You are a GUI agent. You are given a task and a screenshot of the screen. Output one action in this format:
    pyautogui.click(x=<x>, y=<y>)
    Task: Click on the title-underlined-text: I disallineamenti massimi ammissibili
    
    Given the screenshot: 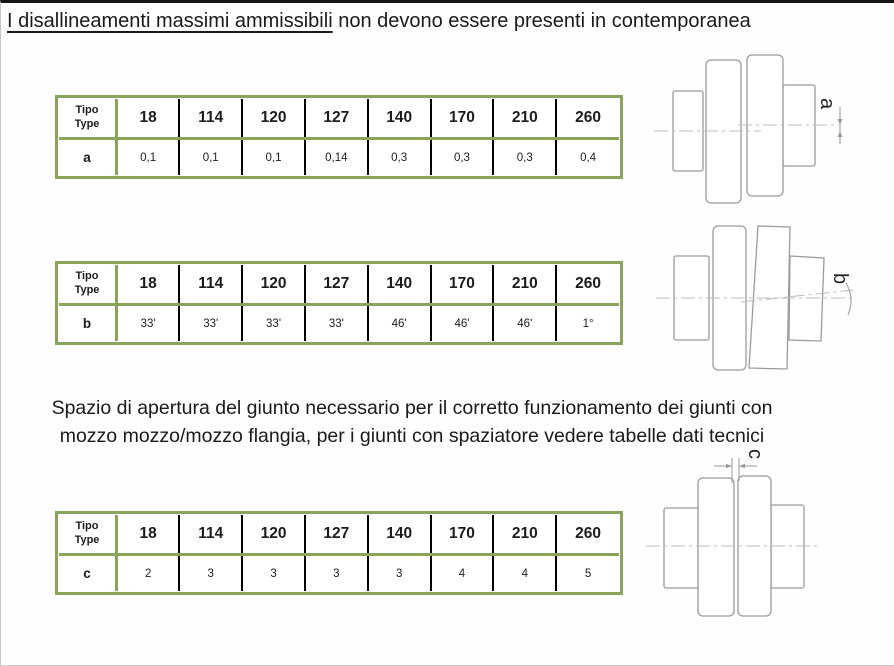 What is the action you would take?
    pyautogui.click(x=170, y=21)
    